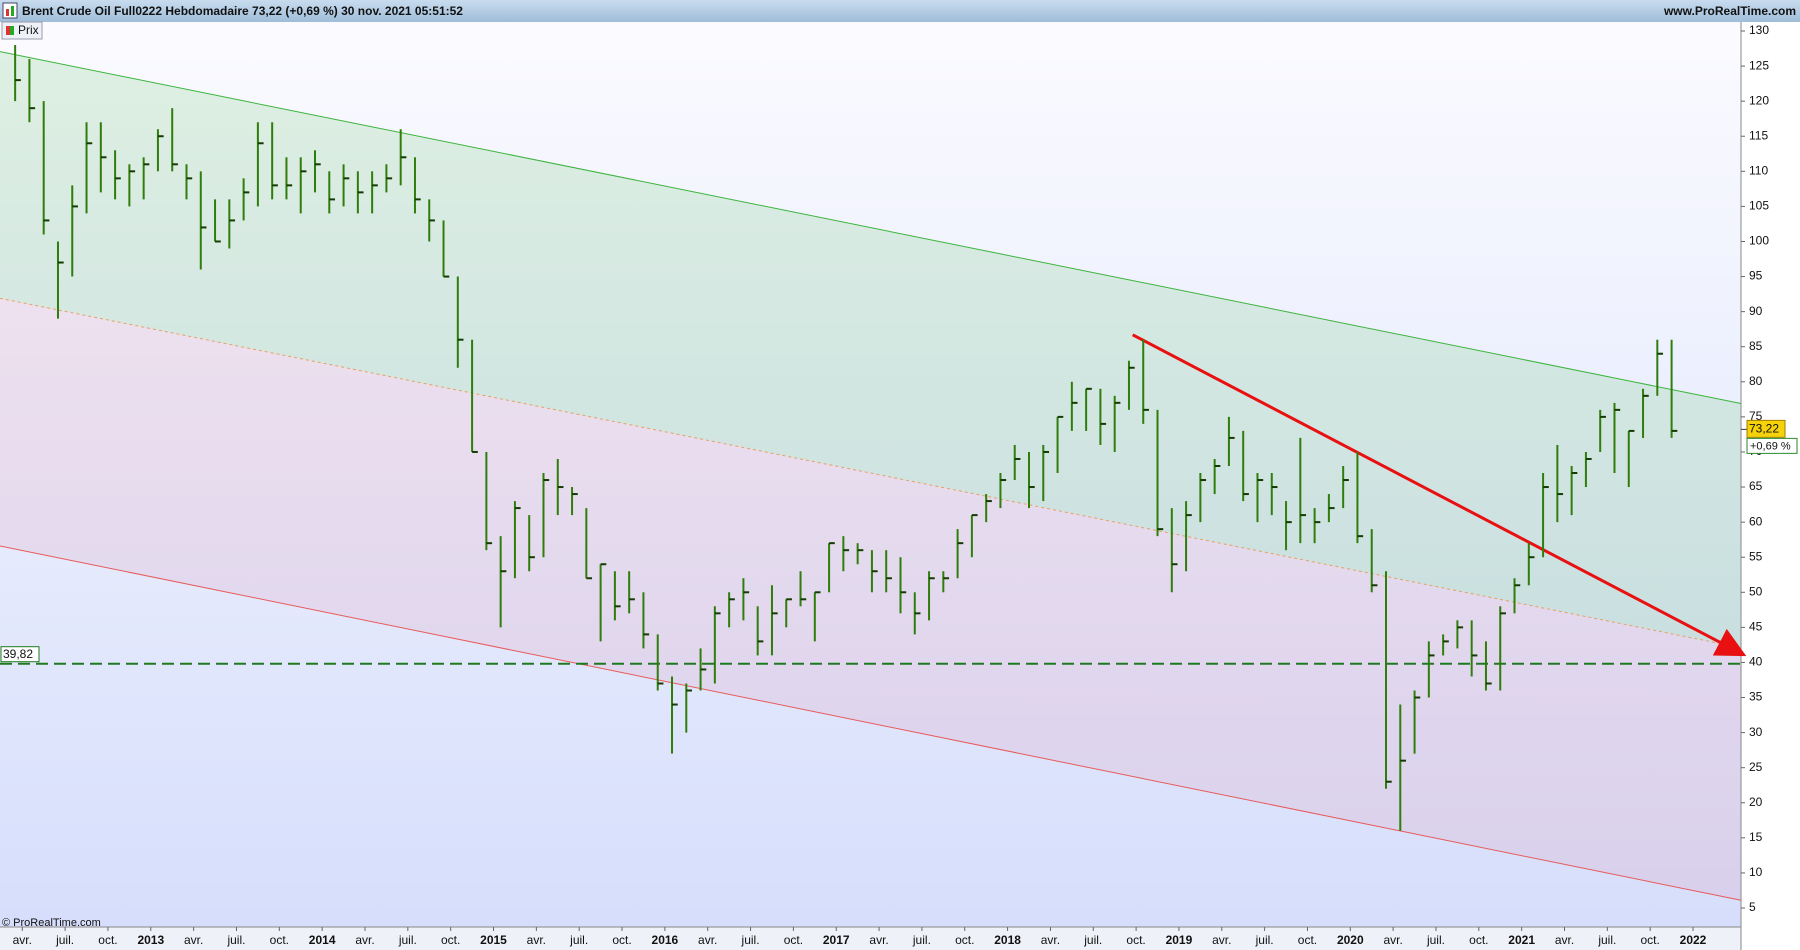 Image resolution: width=1800 pixels, height=950 pixels. What do you see at coordinates (1759, 30) in the screenshot?
I see `y-tick-label: 130` at bounding box center [1759, 30].